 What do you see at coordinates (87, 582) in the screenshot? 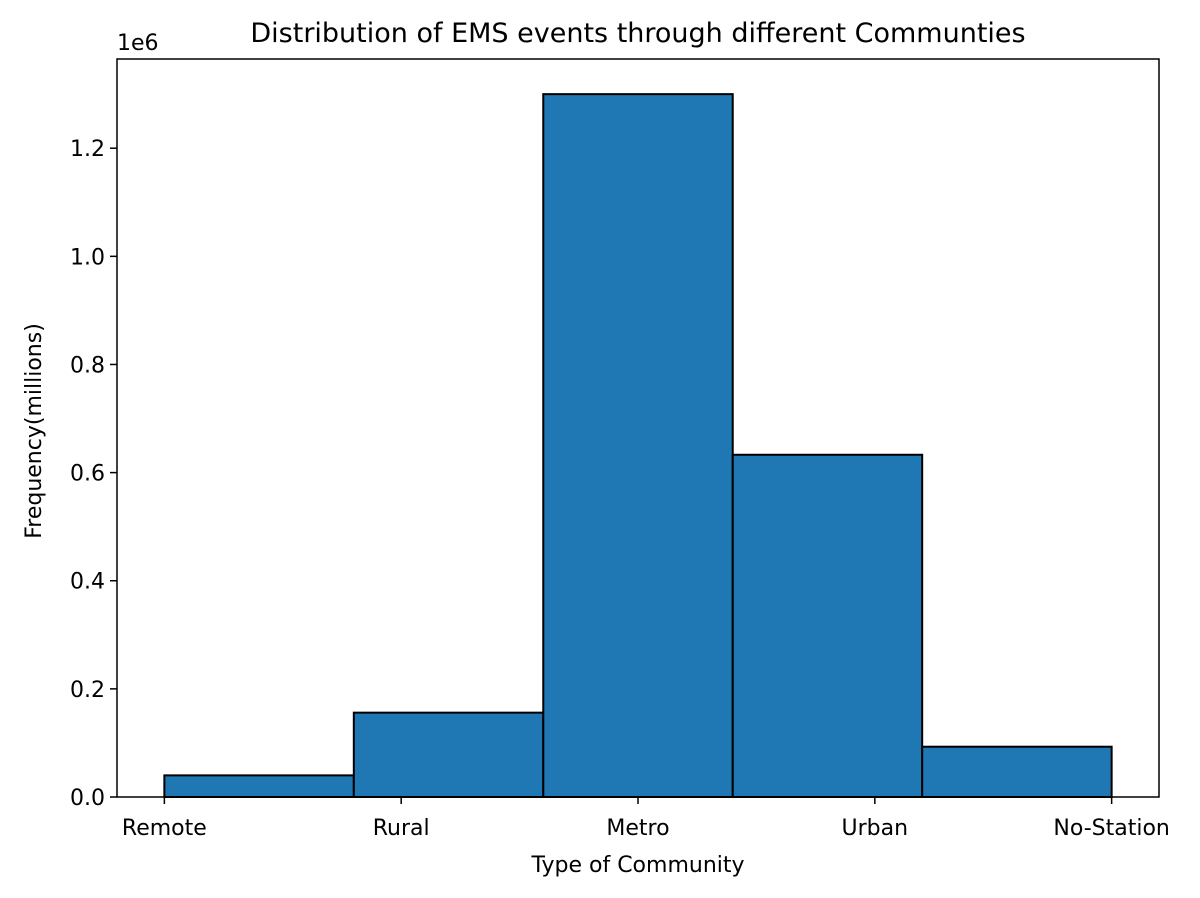
I see `y-tick-label: 0.4` at bounding box center [87, 582].